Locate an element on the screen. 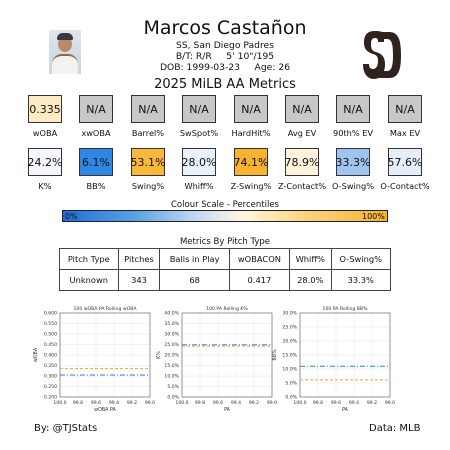  tile-o-contact-pct: 57.6% is located at coordinates (405, 162).